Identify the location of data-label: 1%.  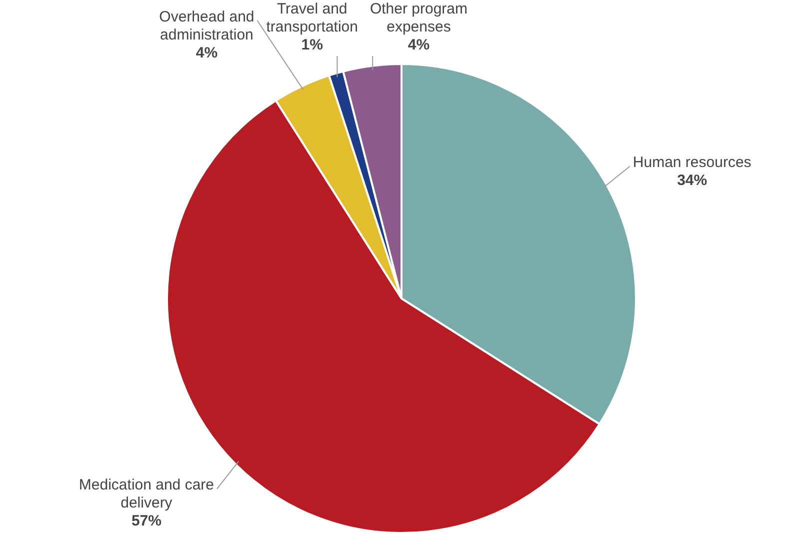
(312, 45).